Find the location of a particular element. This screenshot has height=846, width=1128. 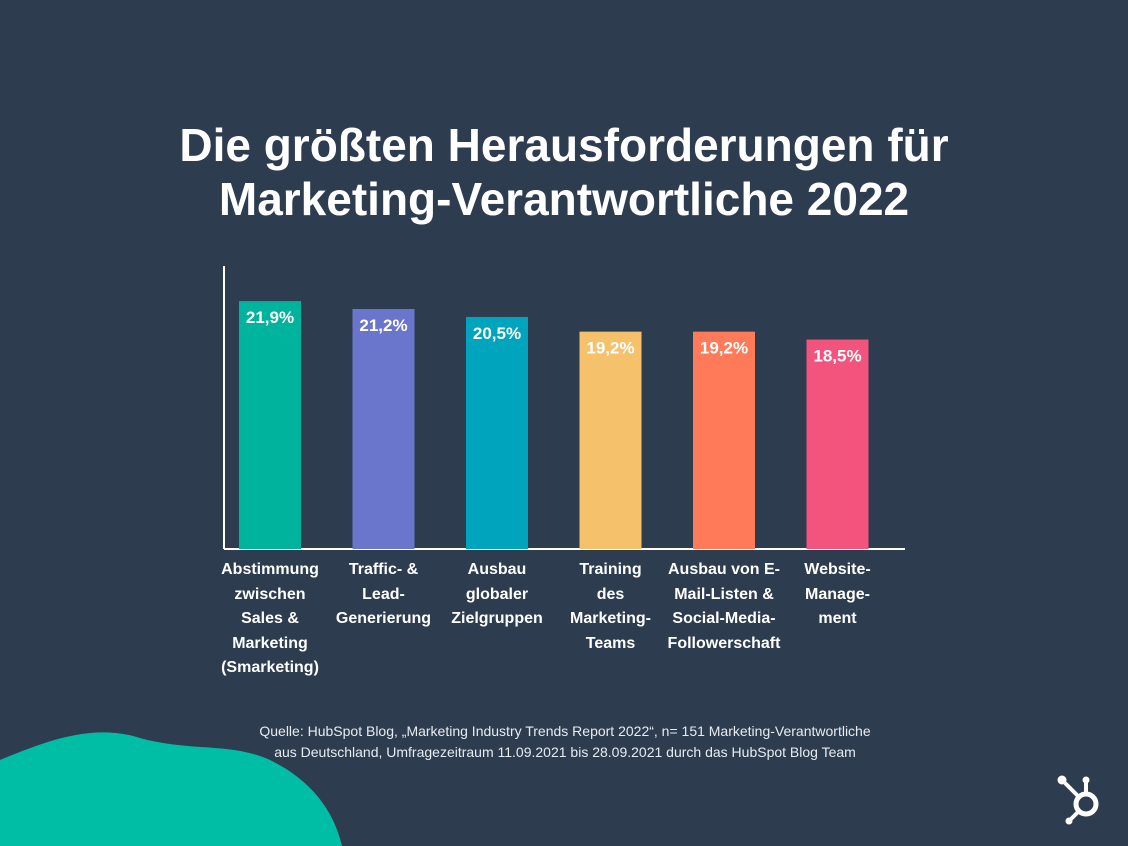

bar-value-label-5: 19,2% is located at coordinates (724, 348).